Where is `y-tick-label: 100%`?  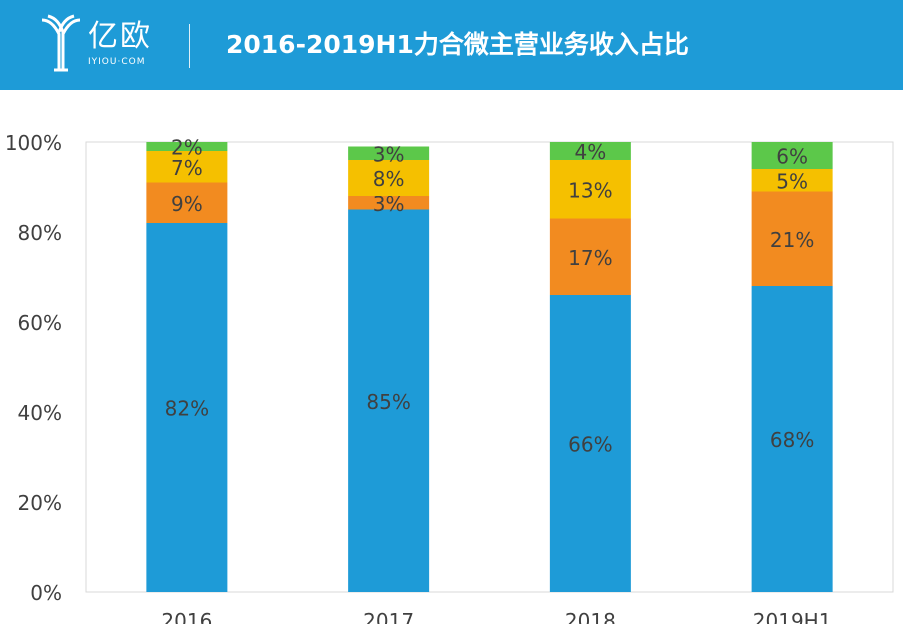 y-tick-label: 100% is located at coordinates (33, 143).